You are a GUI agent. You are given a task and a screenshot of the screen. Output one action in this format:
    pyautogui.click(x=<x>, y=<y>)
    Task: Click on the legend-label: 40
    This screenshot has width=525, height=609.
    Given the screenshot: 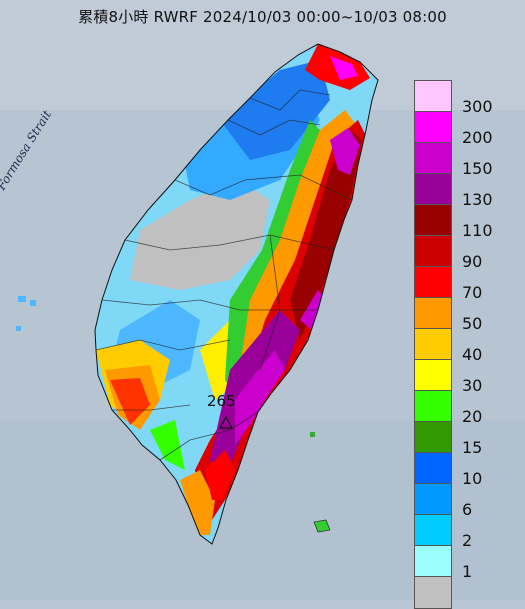 What is the action you would take?
    pyautogui.click(x=472, y=354)
    